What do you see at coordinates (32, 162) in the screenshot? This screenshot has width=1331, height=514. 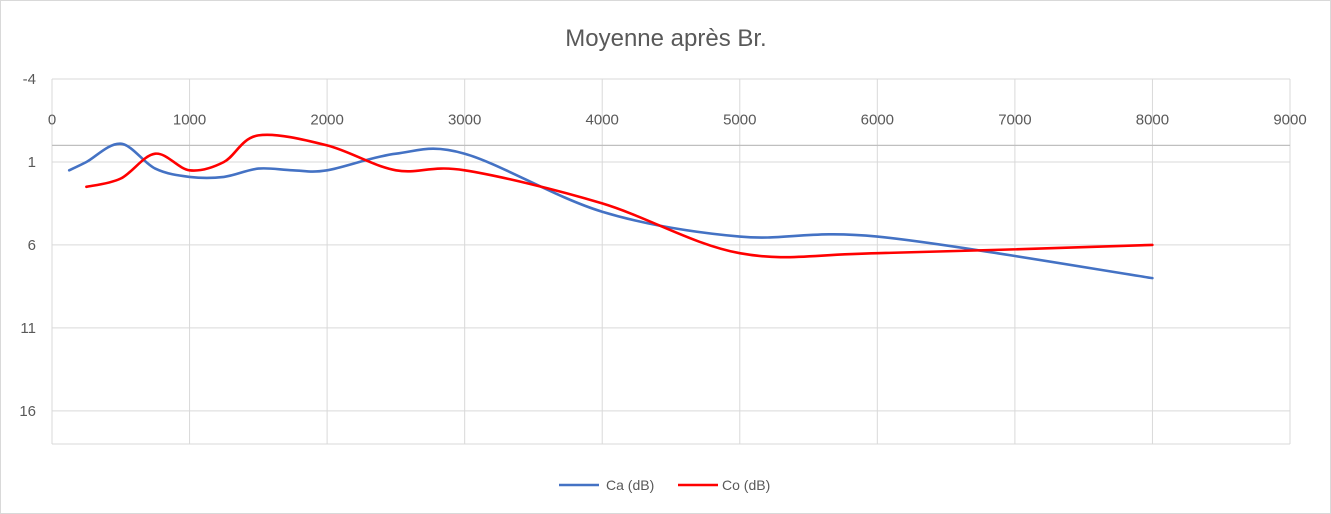 I see `y-tick-label: 1` at bounding box center [32, 162].